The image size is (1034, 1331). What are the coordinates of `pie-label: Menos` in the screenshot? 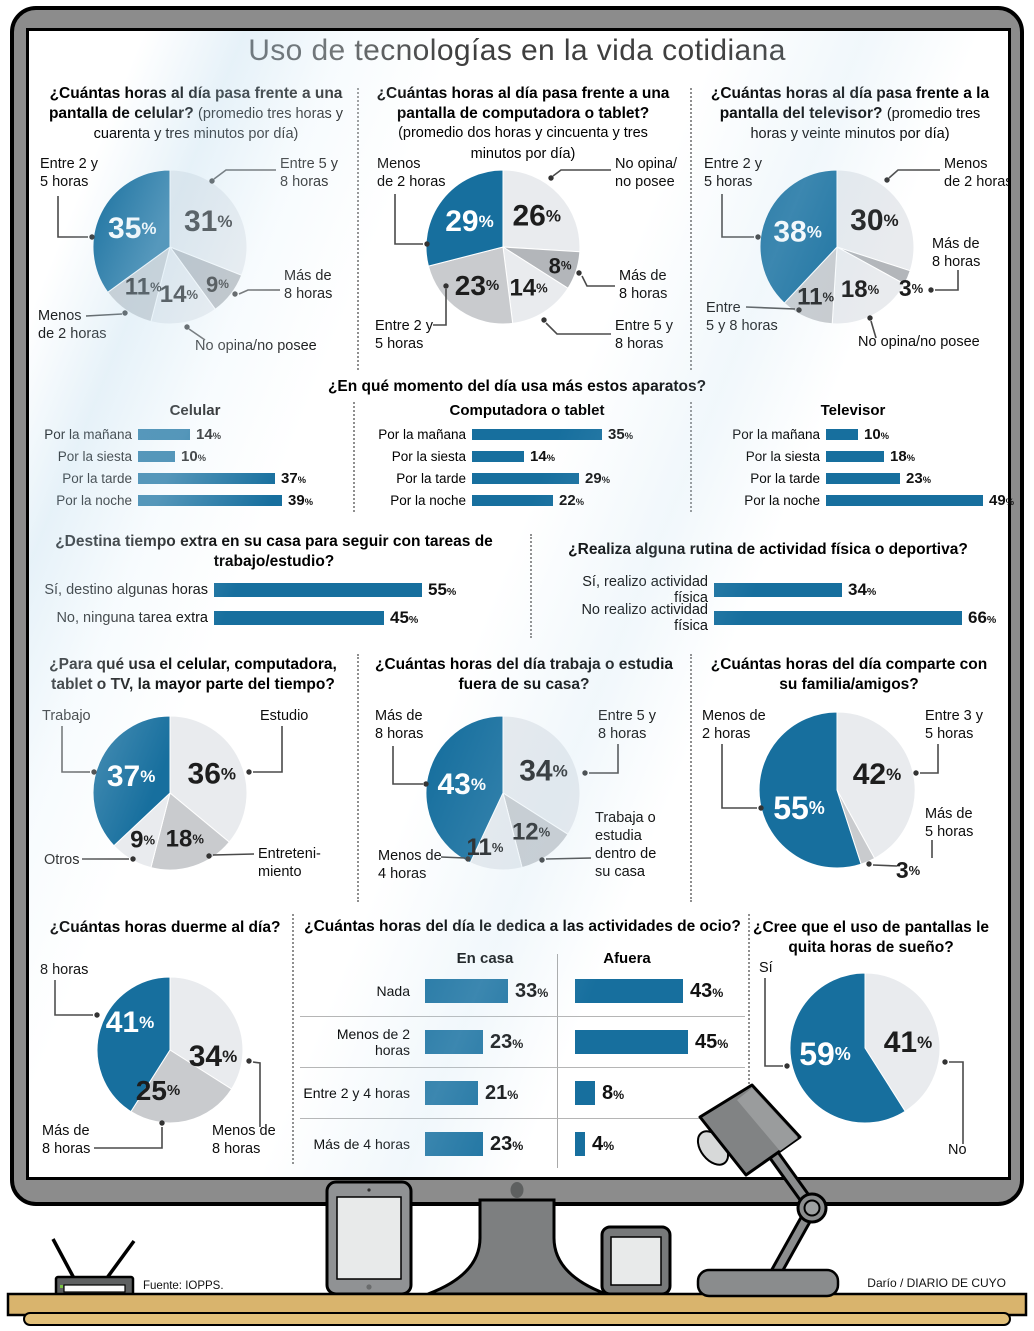 It's located at (399, 164).